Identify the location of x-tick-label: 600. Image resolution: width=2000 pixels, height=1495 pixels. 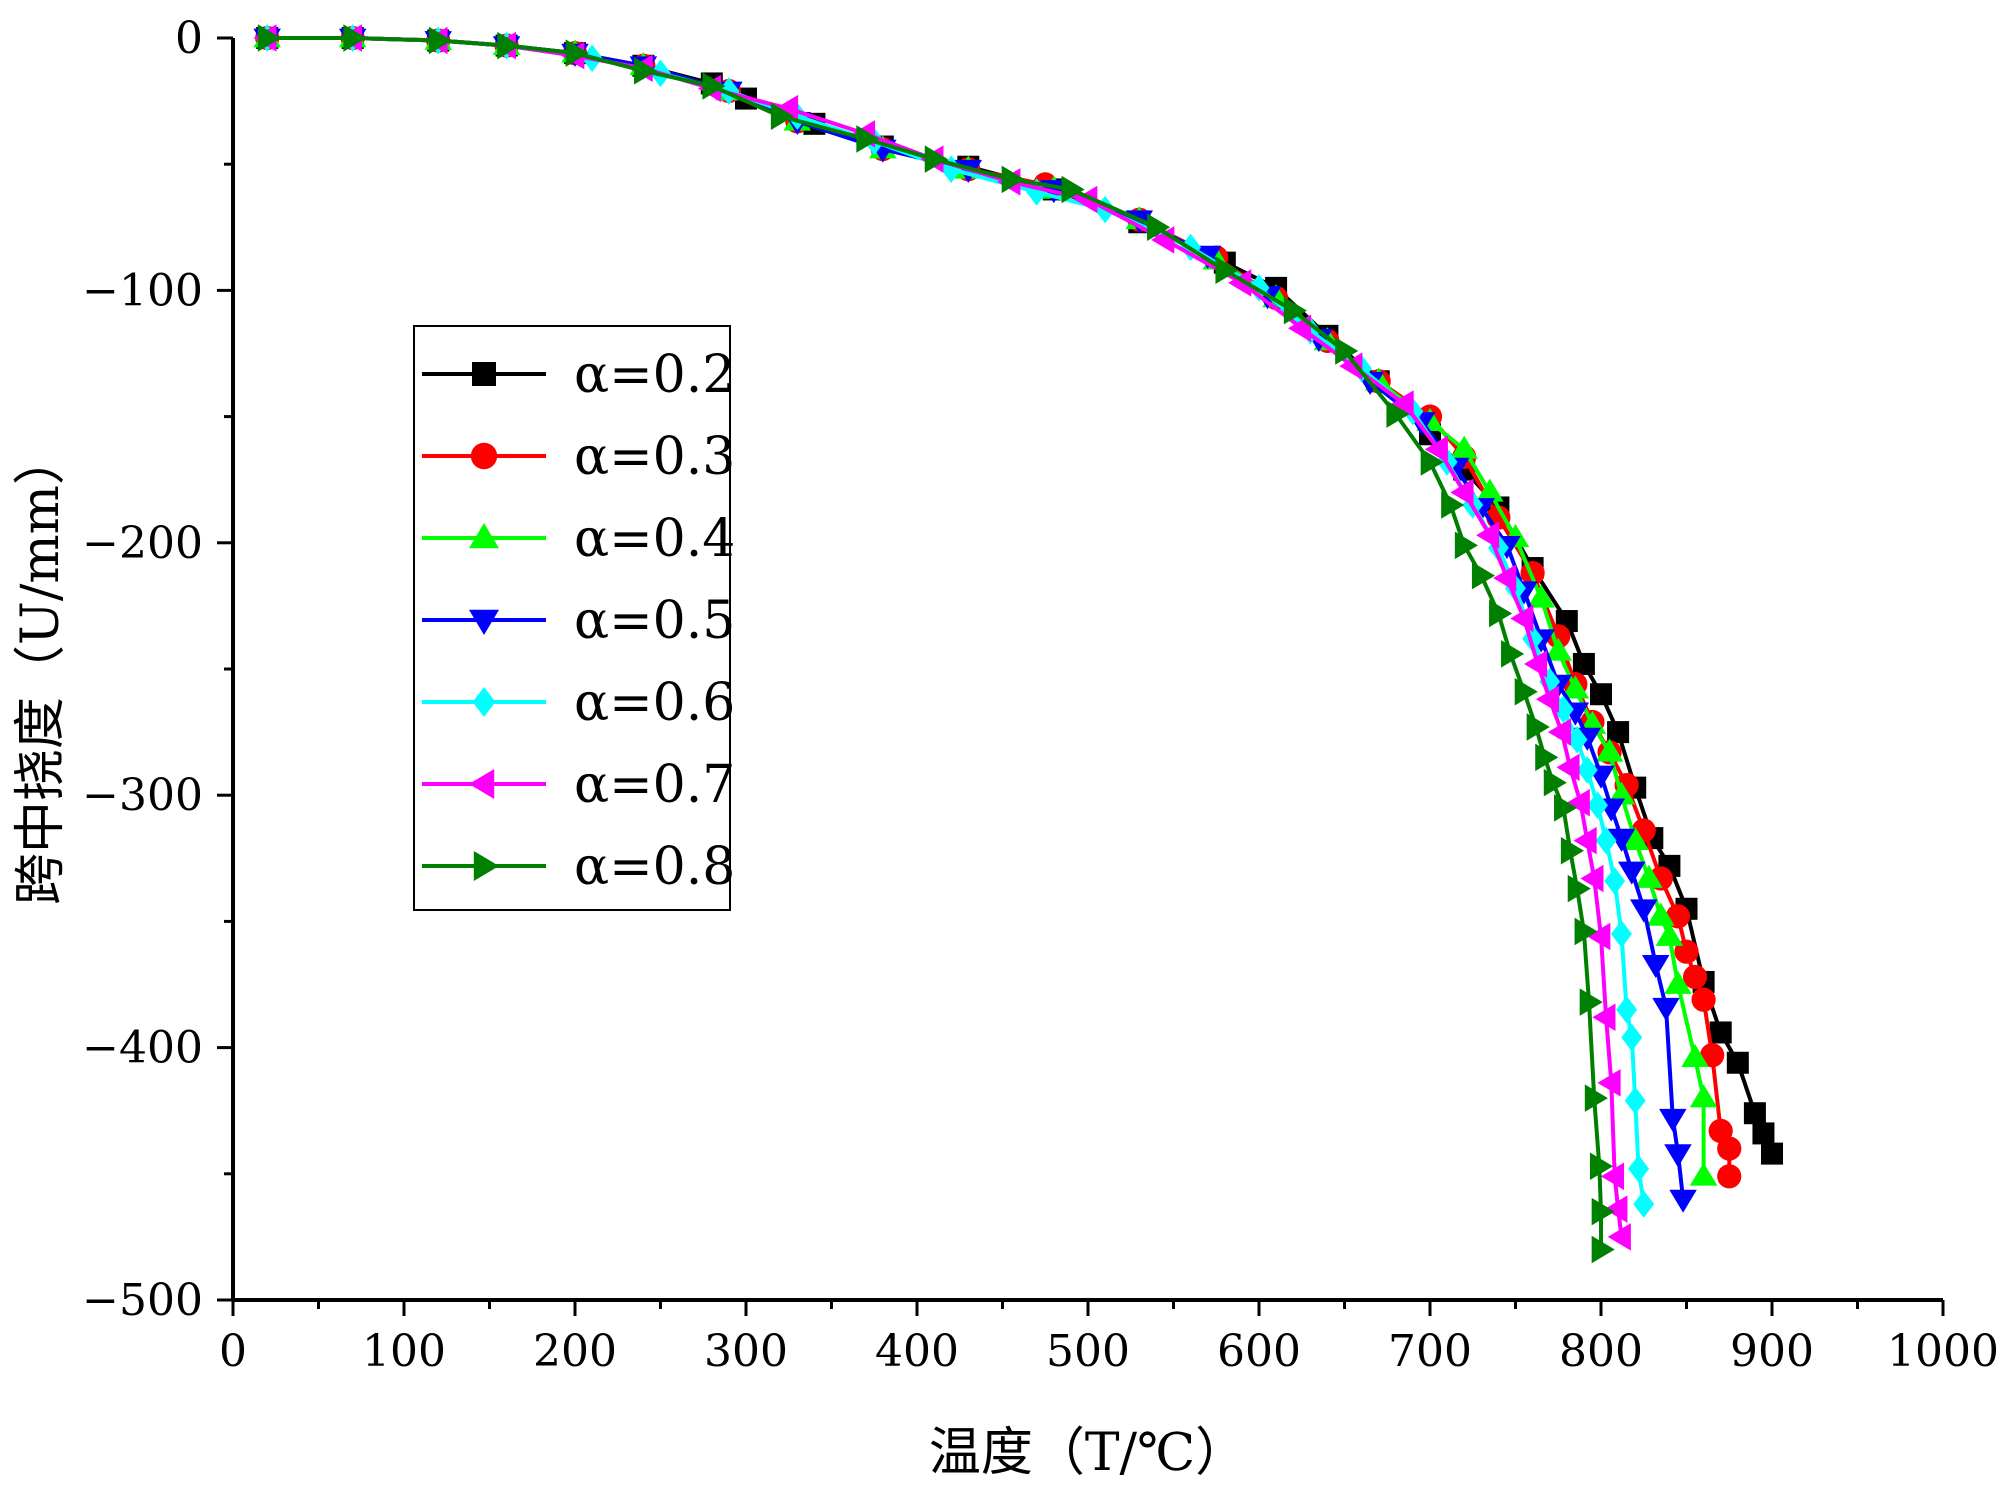
(1259, 1351).